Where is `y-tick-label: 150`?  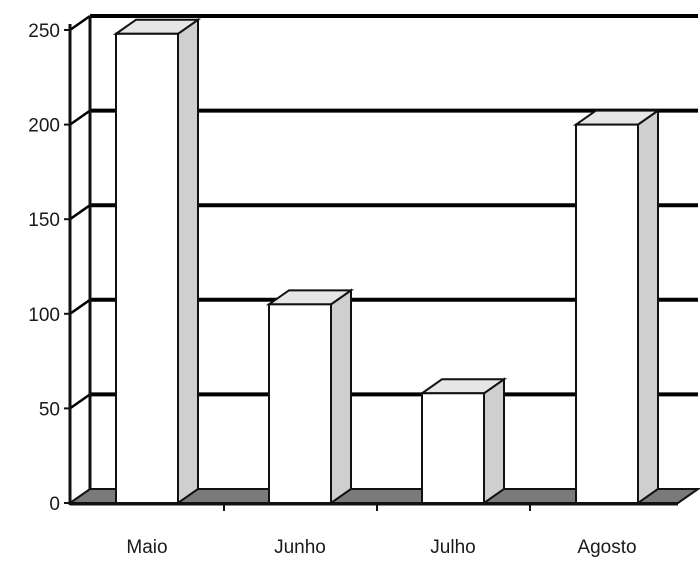 y-tick-label: 150 is located at coordinates (44, 220).